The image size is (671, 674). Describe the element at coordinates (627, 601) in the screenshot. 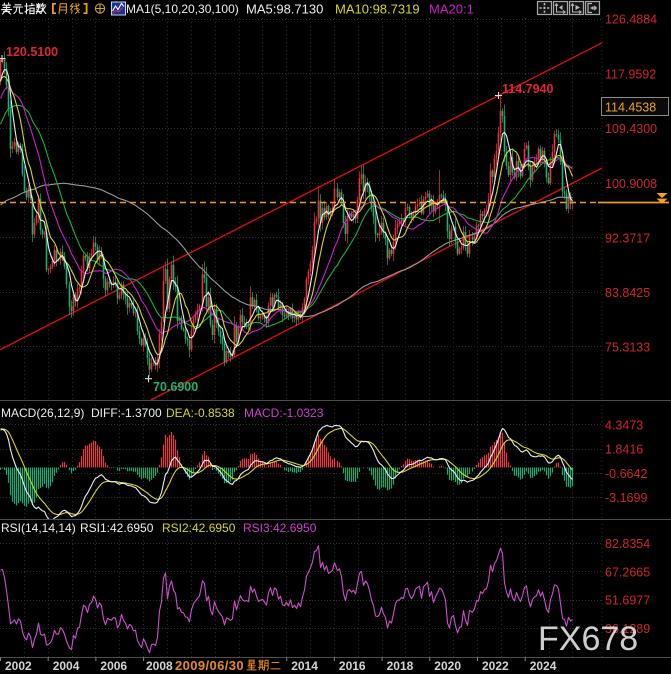

I see `svg-text: 51.6977` at that location.